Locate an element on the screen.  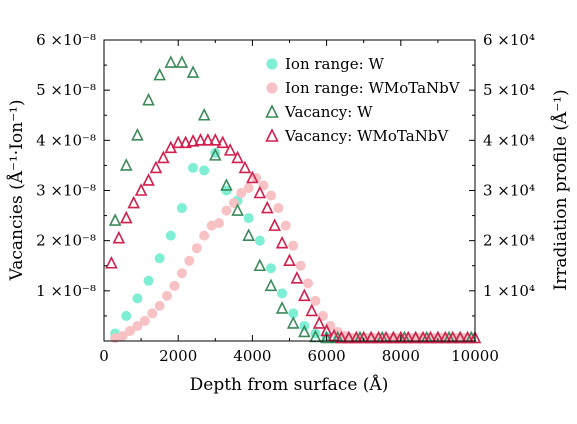
legend-label: Vacancy: W is located at coordinates (328, 112).